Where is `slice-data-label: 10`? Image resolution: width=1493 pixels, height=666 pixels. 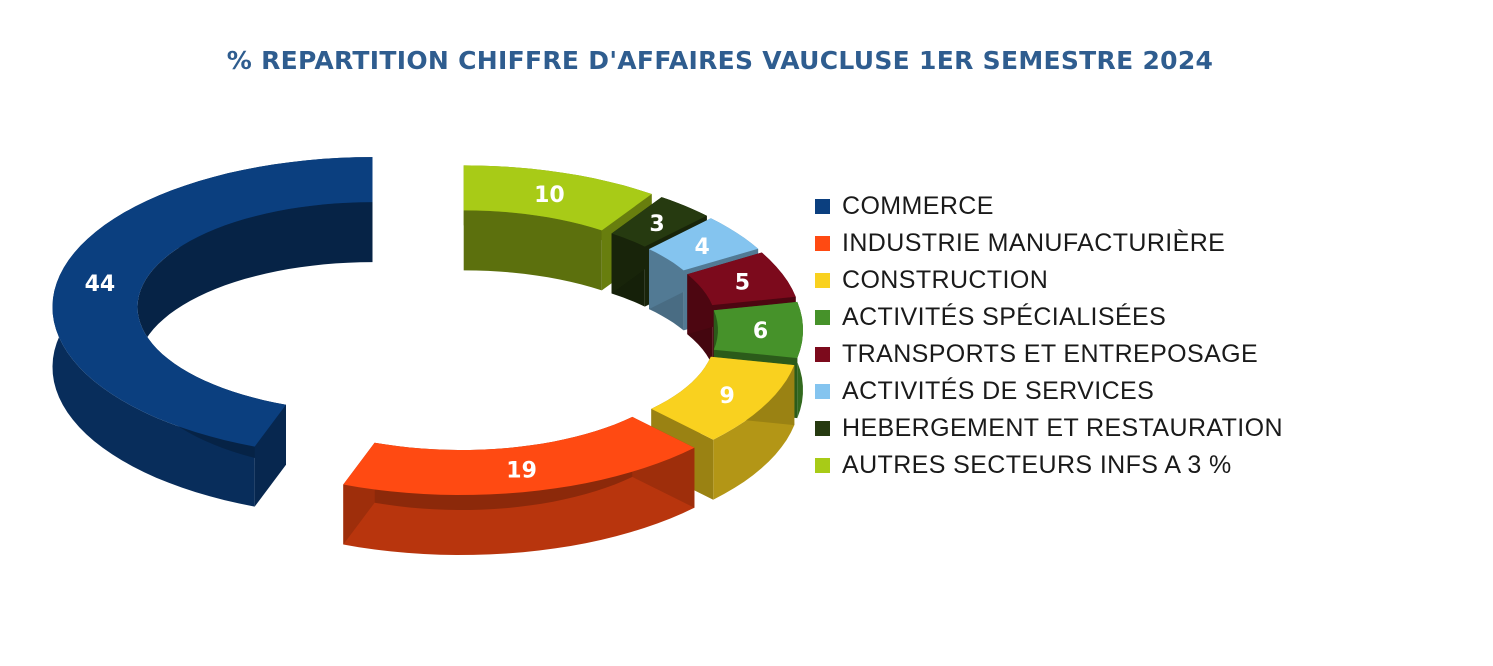
slice-data-label: 10 is located at coordinates (549, 195).